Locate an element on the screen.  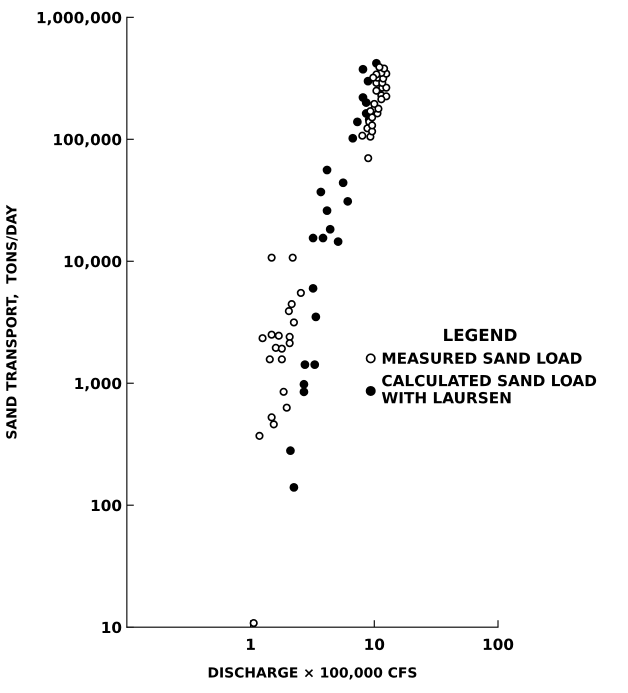
x-tick-label: 10 is located at coordinates (374, 644).